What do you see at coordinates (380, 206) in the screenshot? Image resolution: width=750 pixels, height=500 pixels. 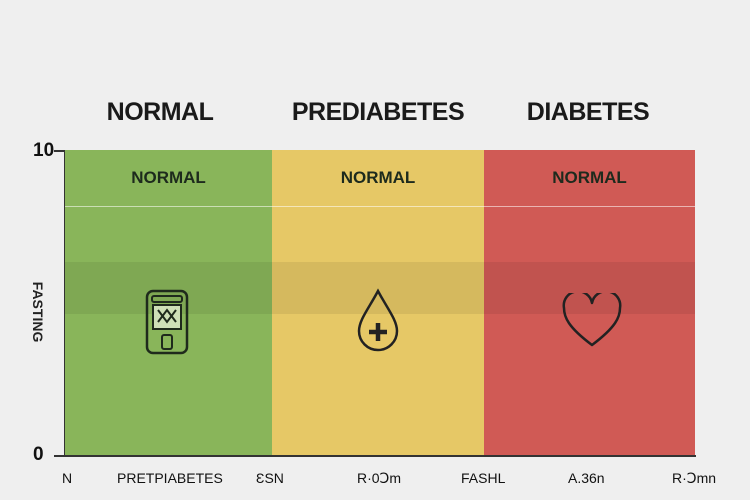 I see `gridline` at bounding box center [380, 206].